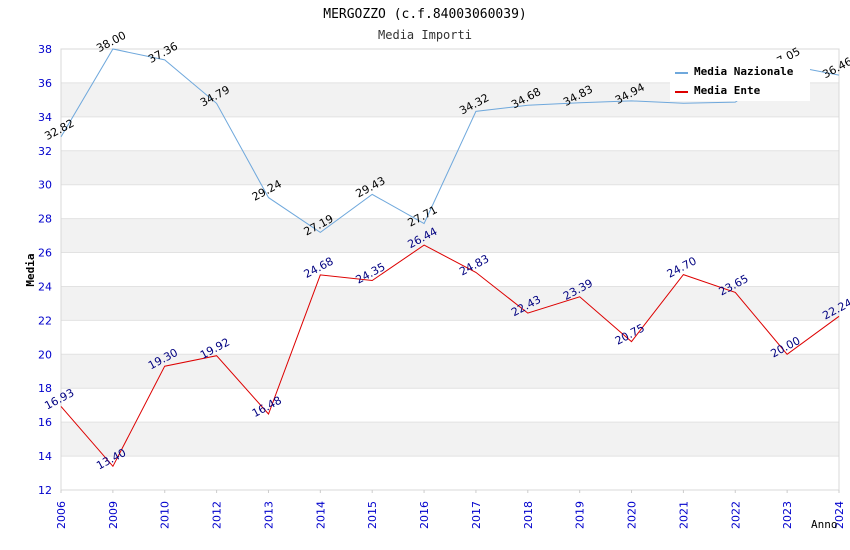 The width and height of the screenshot is (850, 550). What do you see at coordinates (45, 388) in the screenshot?
I see `y-tick-label: 18` at bounding box center [45, 388].